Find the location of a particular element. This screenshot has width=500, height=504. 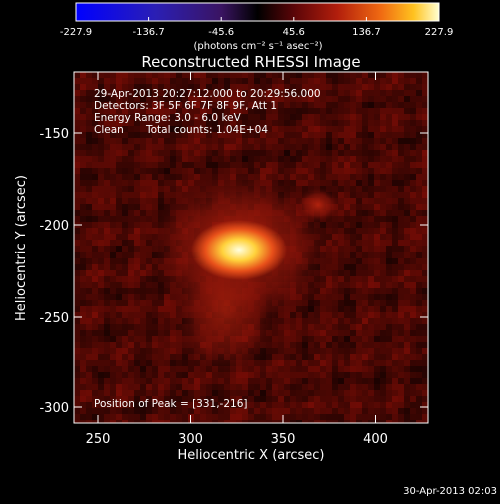

x-tick-label: 350 is located at coordinates (283, 439).